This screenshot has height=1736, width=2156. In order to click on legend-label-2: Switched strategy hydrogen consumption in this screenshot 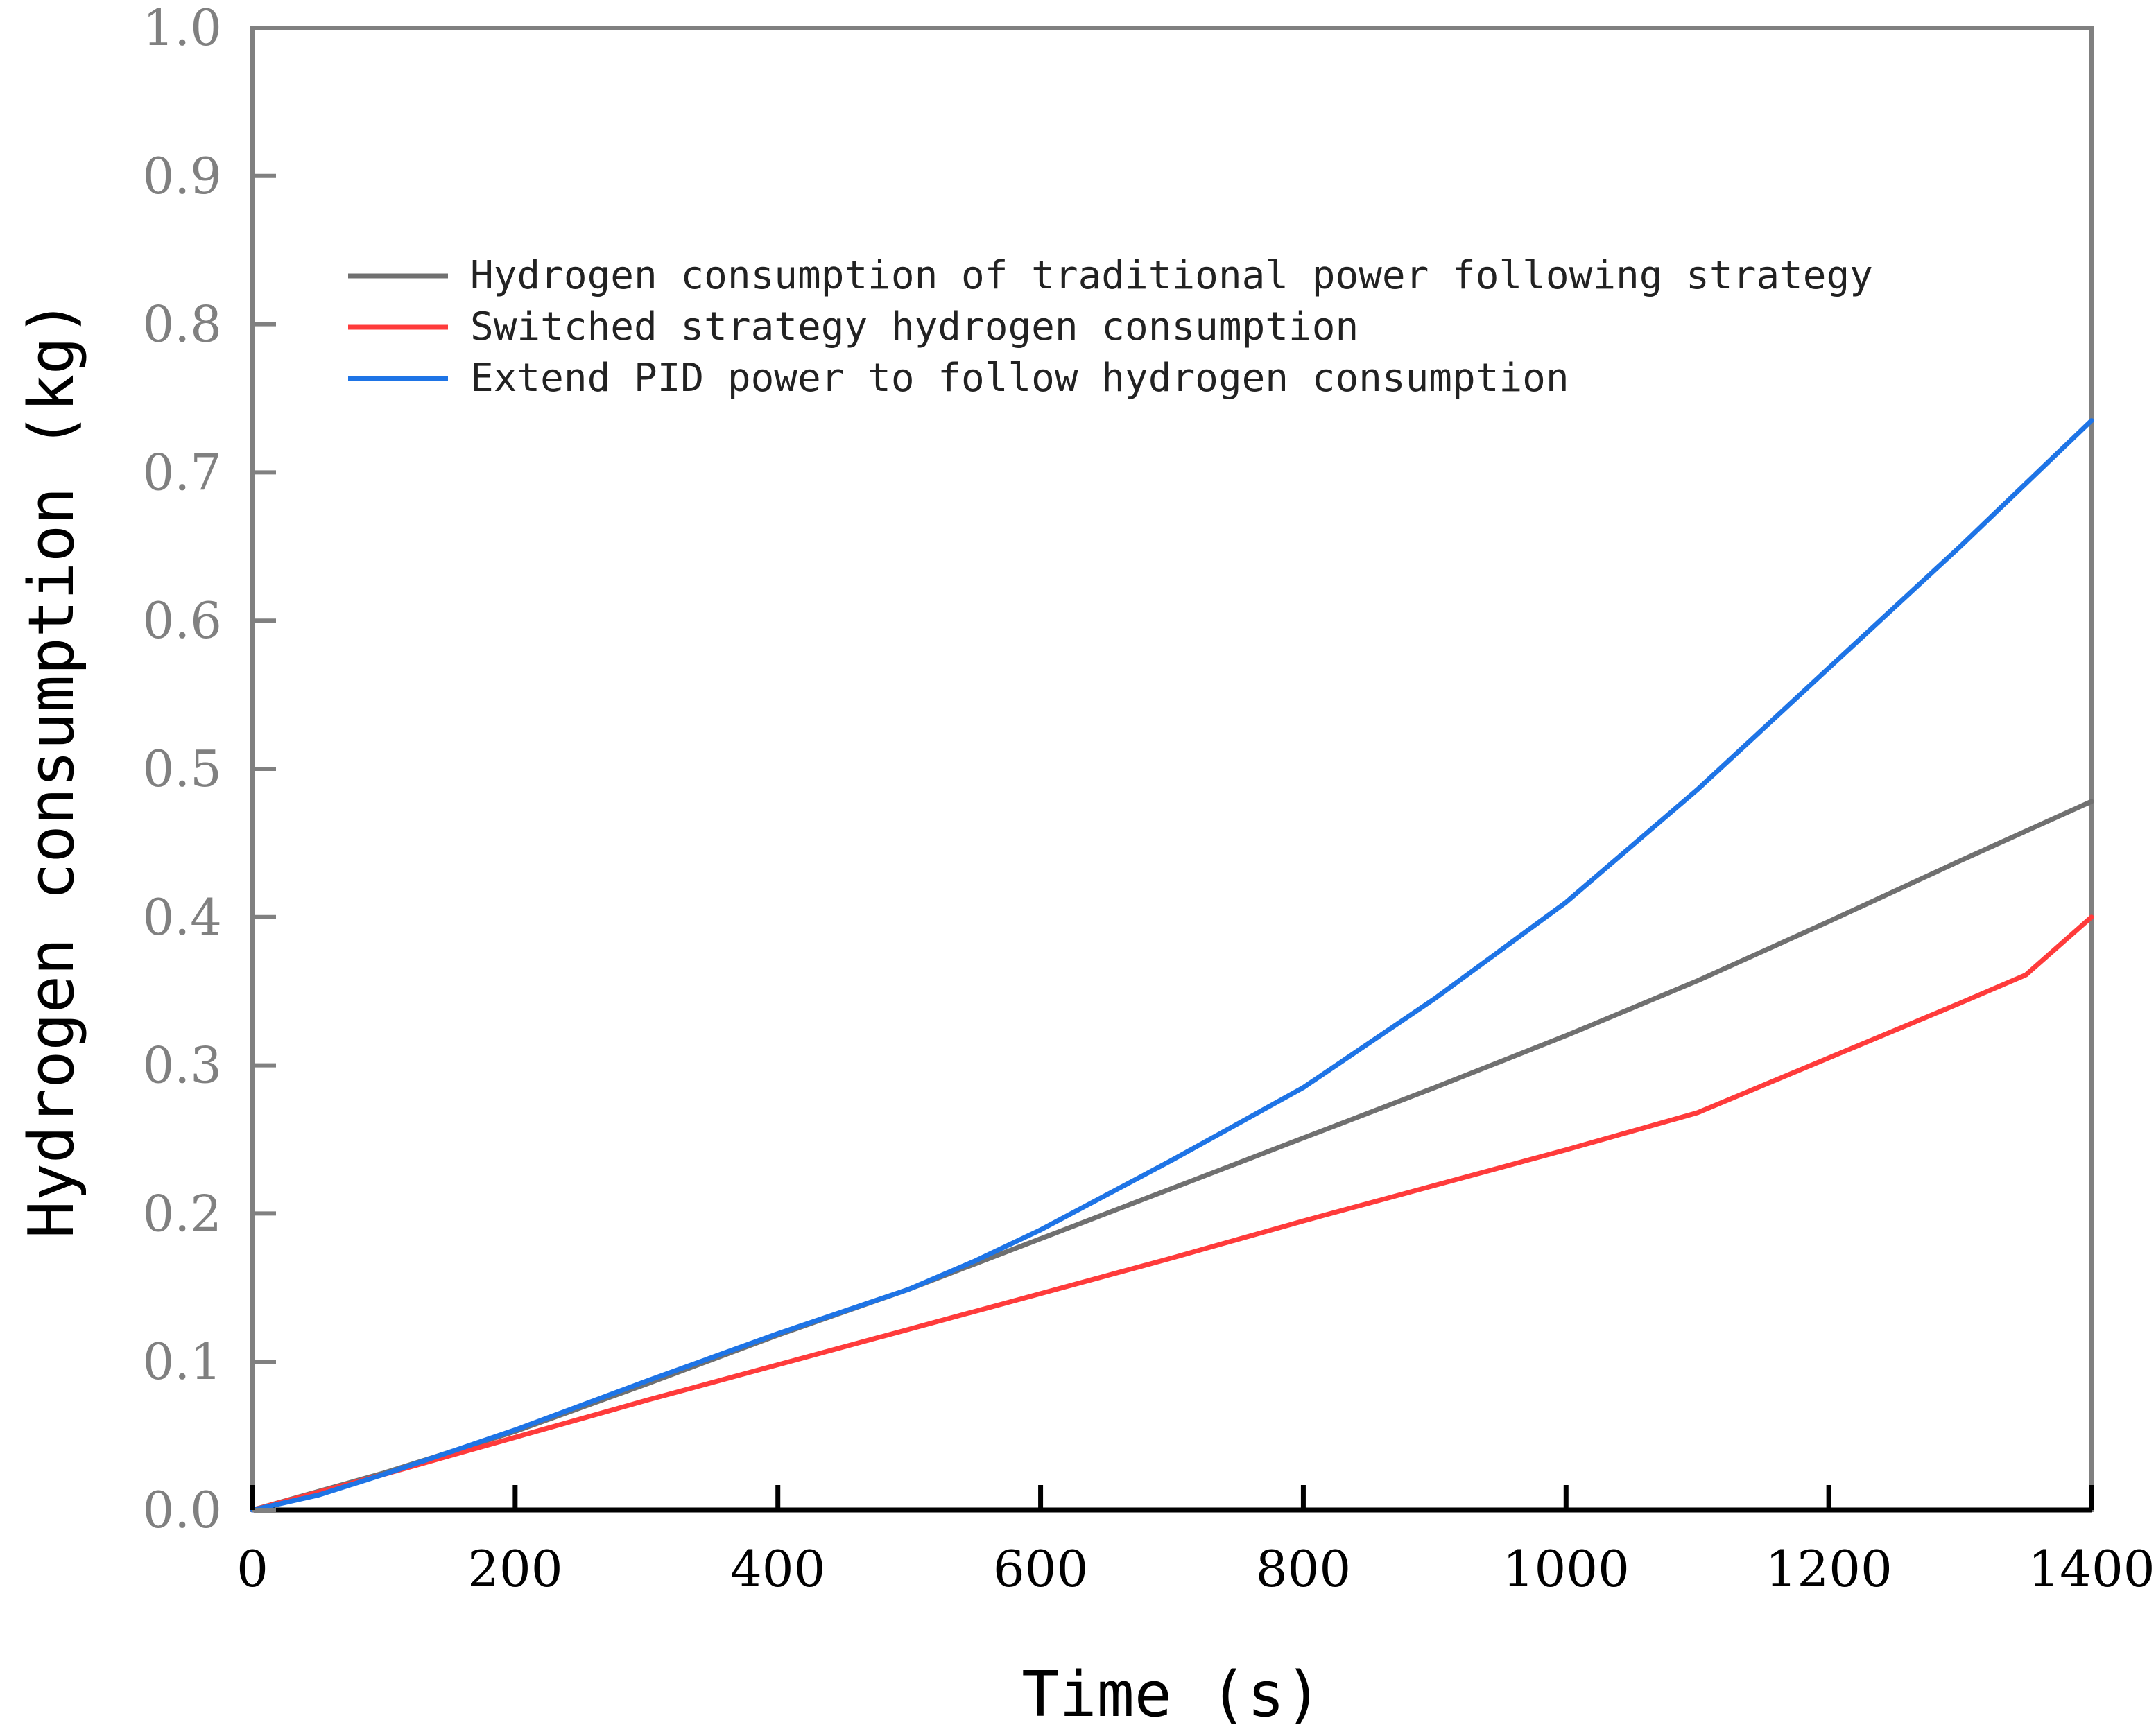, I will do `click(914, 327)`.